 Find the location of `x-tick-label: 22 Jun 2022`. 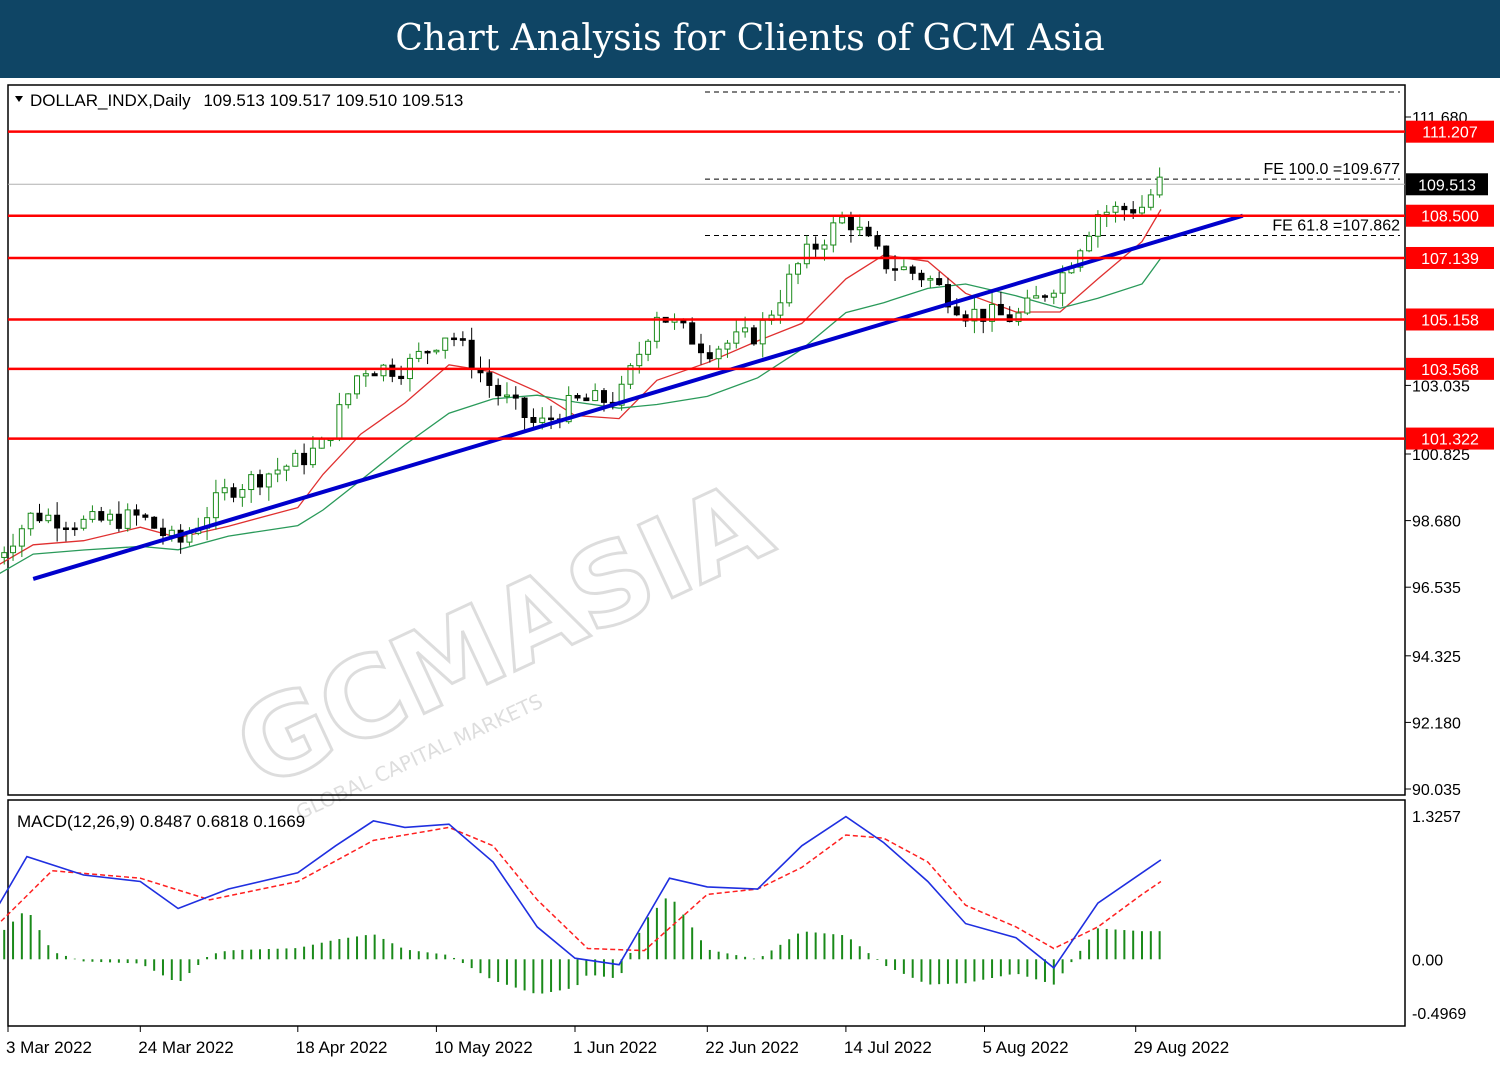

x-tick-label: 22 Jun 2022 is located at coordinates (752, 1047).